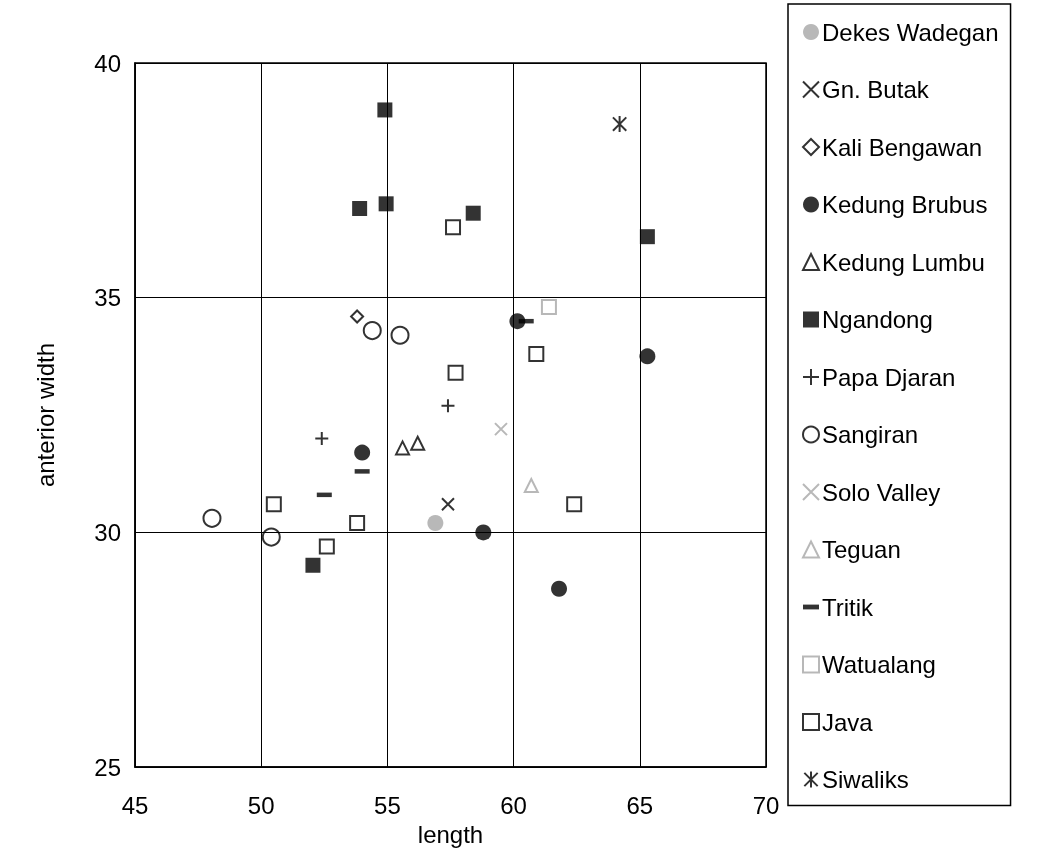 The height and width of the screenshot is (851, 1058). I want to click on y-tick-label: 25, so click(107, 767).